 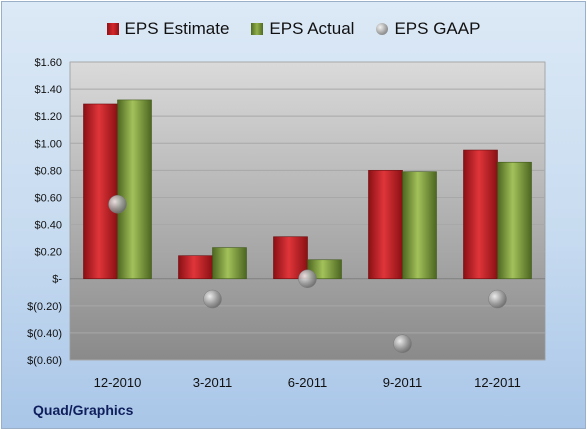 I want to click on y-tick-label: $1.00, so click(x=48, y=144).